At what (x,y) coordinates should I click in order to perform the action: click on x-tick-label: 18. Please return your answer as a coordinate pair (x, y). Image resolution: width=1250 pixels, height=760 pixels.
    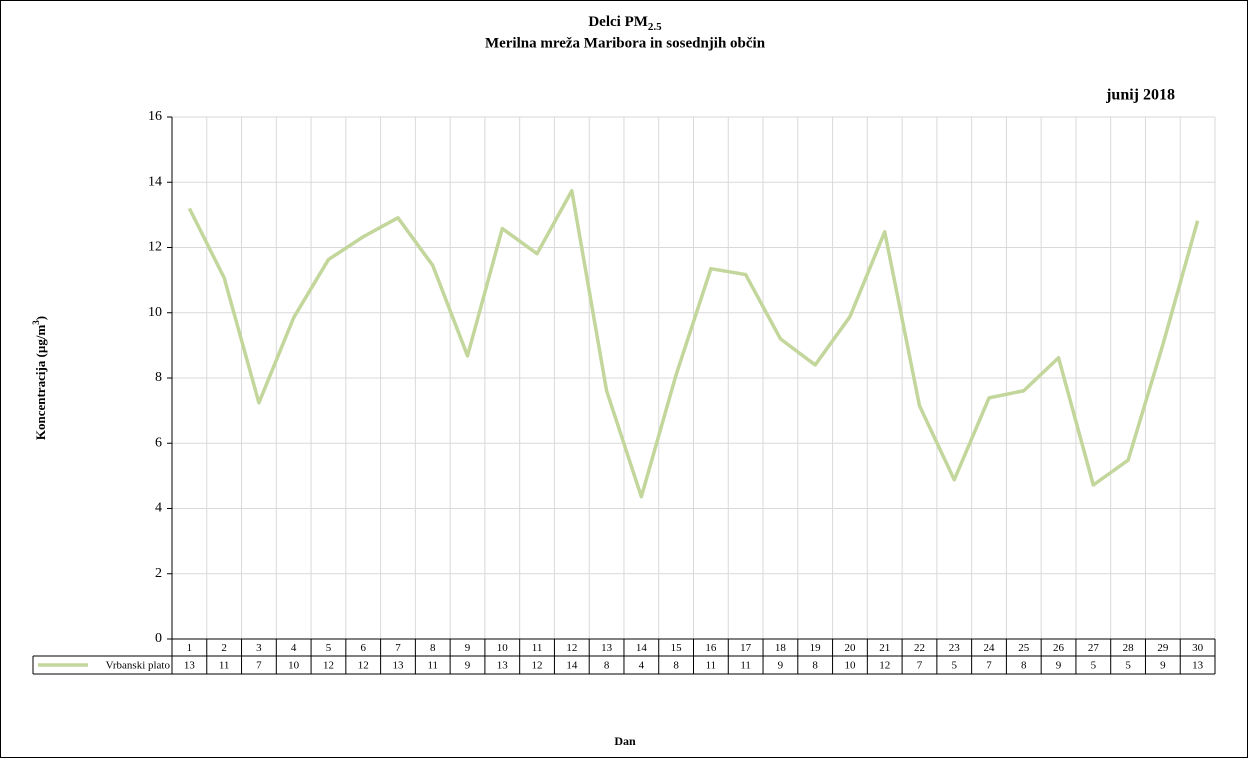
    Looking at the image, I should click on (781, 648).